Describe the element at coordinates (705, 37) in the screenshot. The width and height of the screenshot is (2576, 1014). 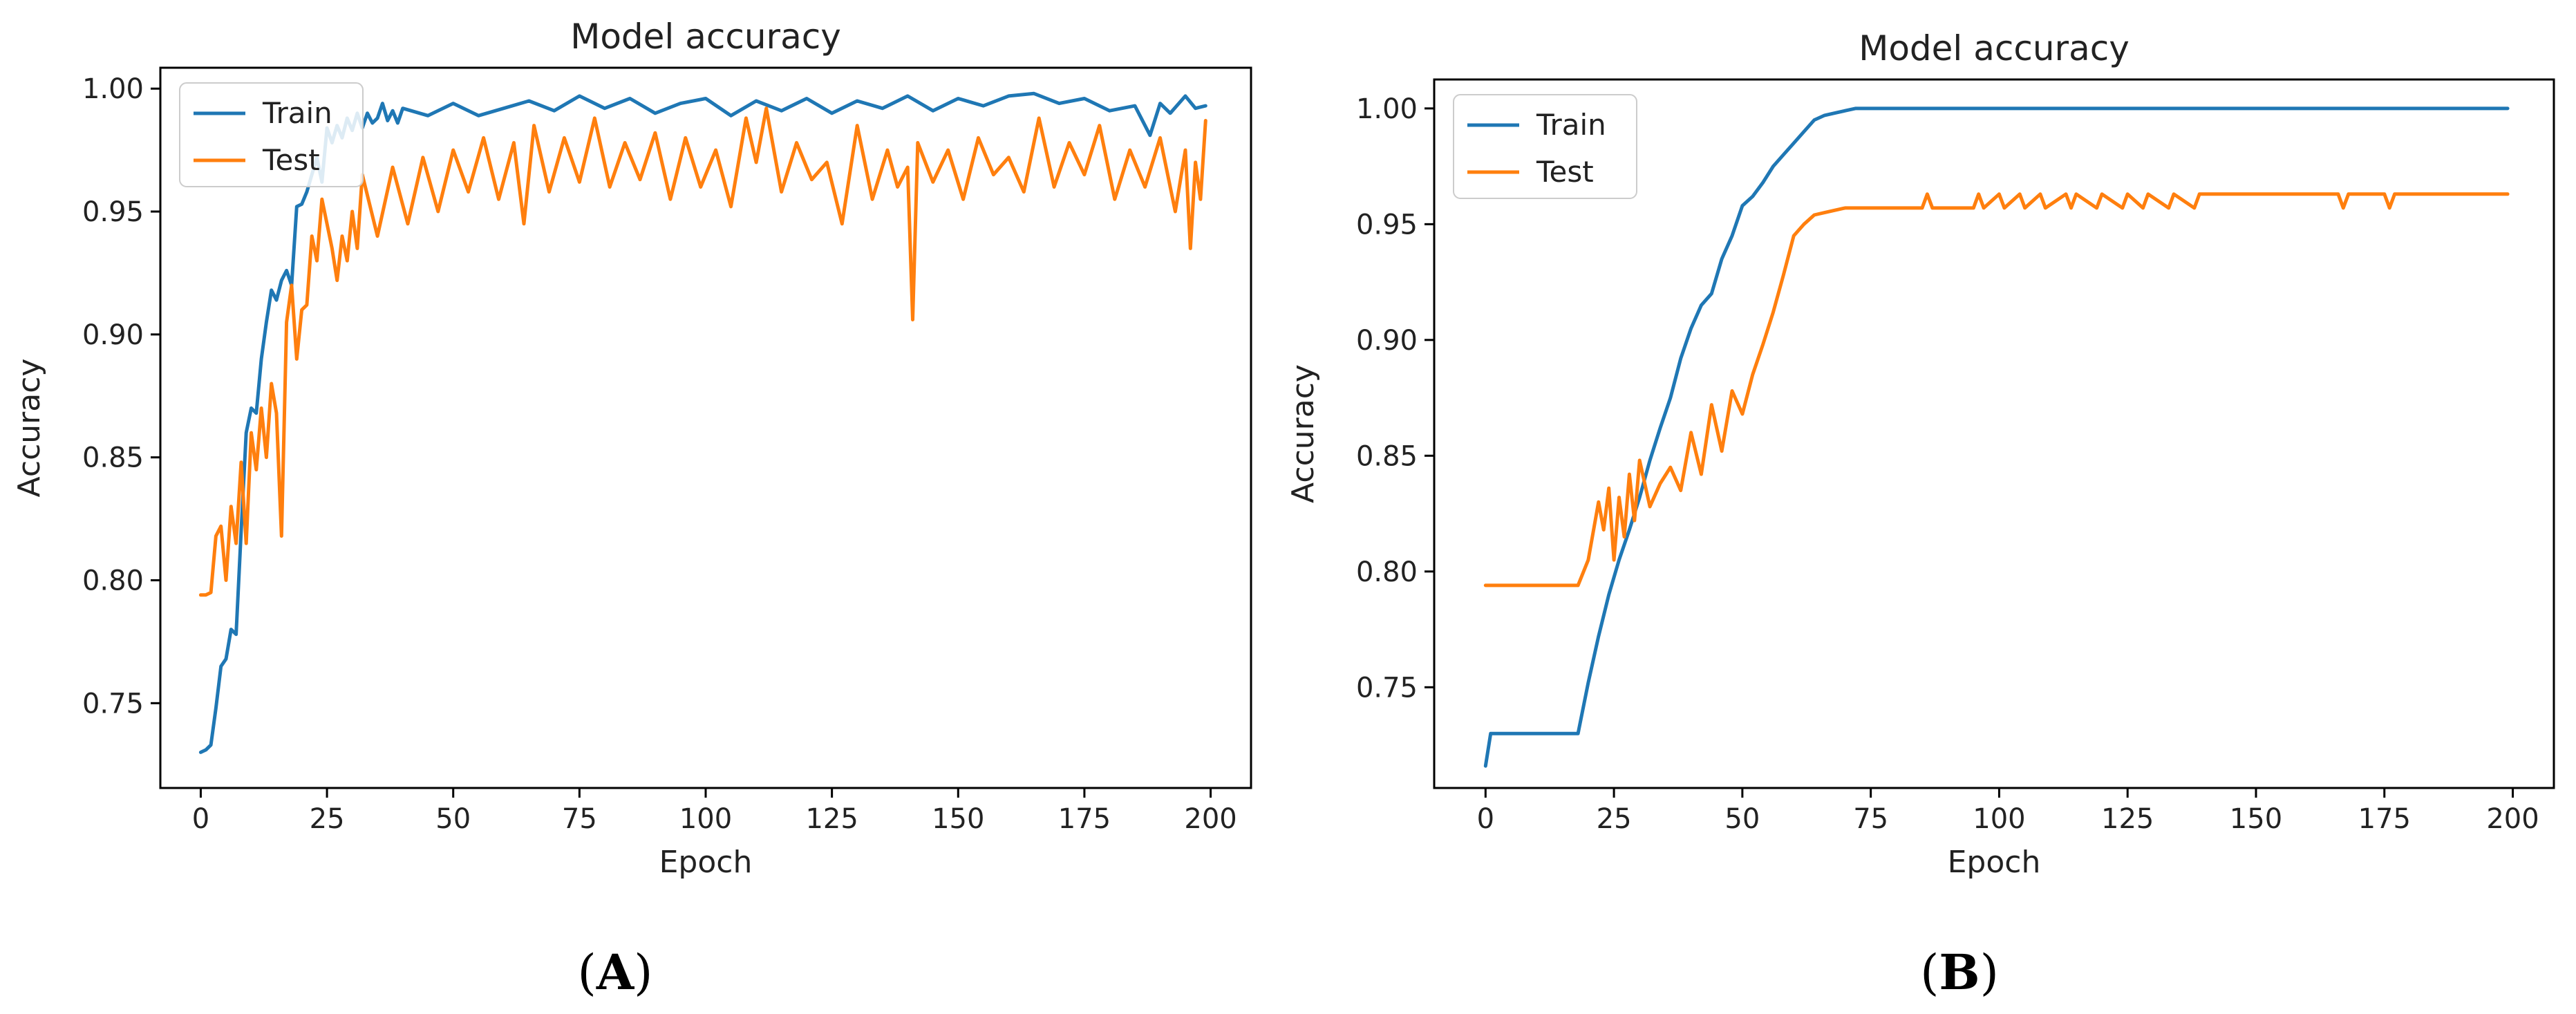
I see `chart-title-a: Model accuracy` at that location.